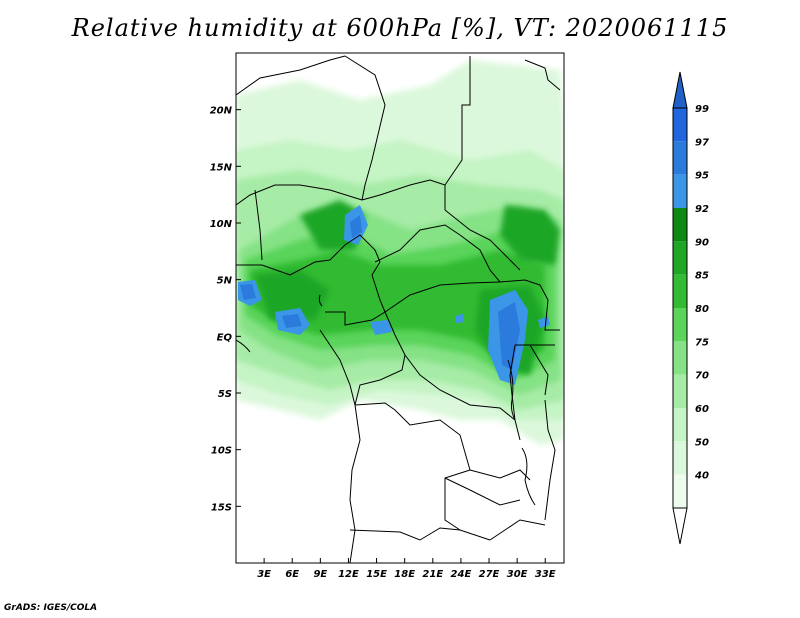  What do you see at coordinates (680, 90) in the screenshot?
I see `legend-top-arrow` at bounding box center [680, 90].